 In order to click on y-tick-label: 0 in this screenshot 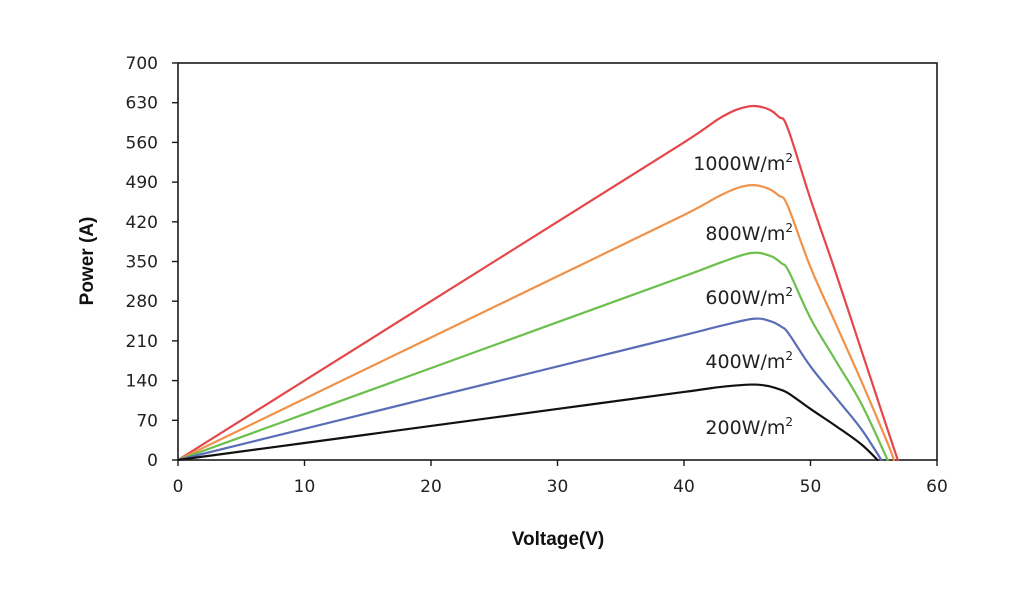, I will do `click(152, 461)`.